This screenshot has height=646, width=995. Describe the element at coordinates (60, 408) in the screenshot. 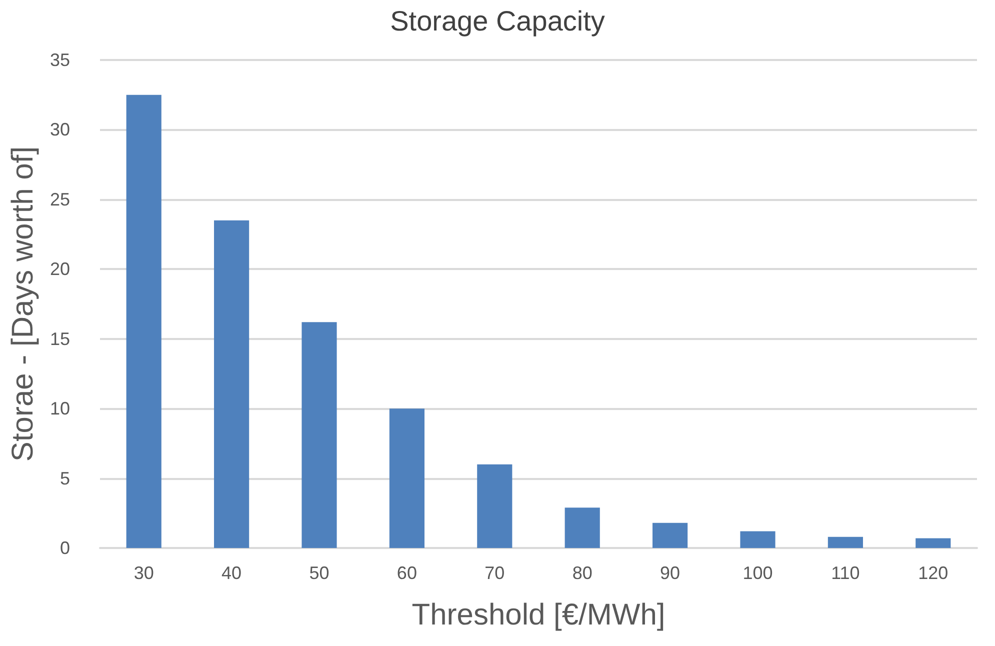

I see `y-tick-label: 10` at that location.